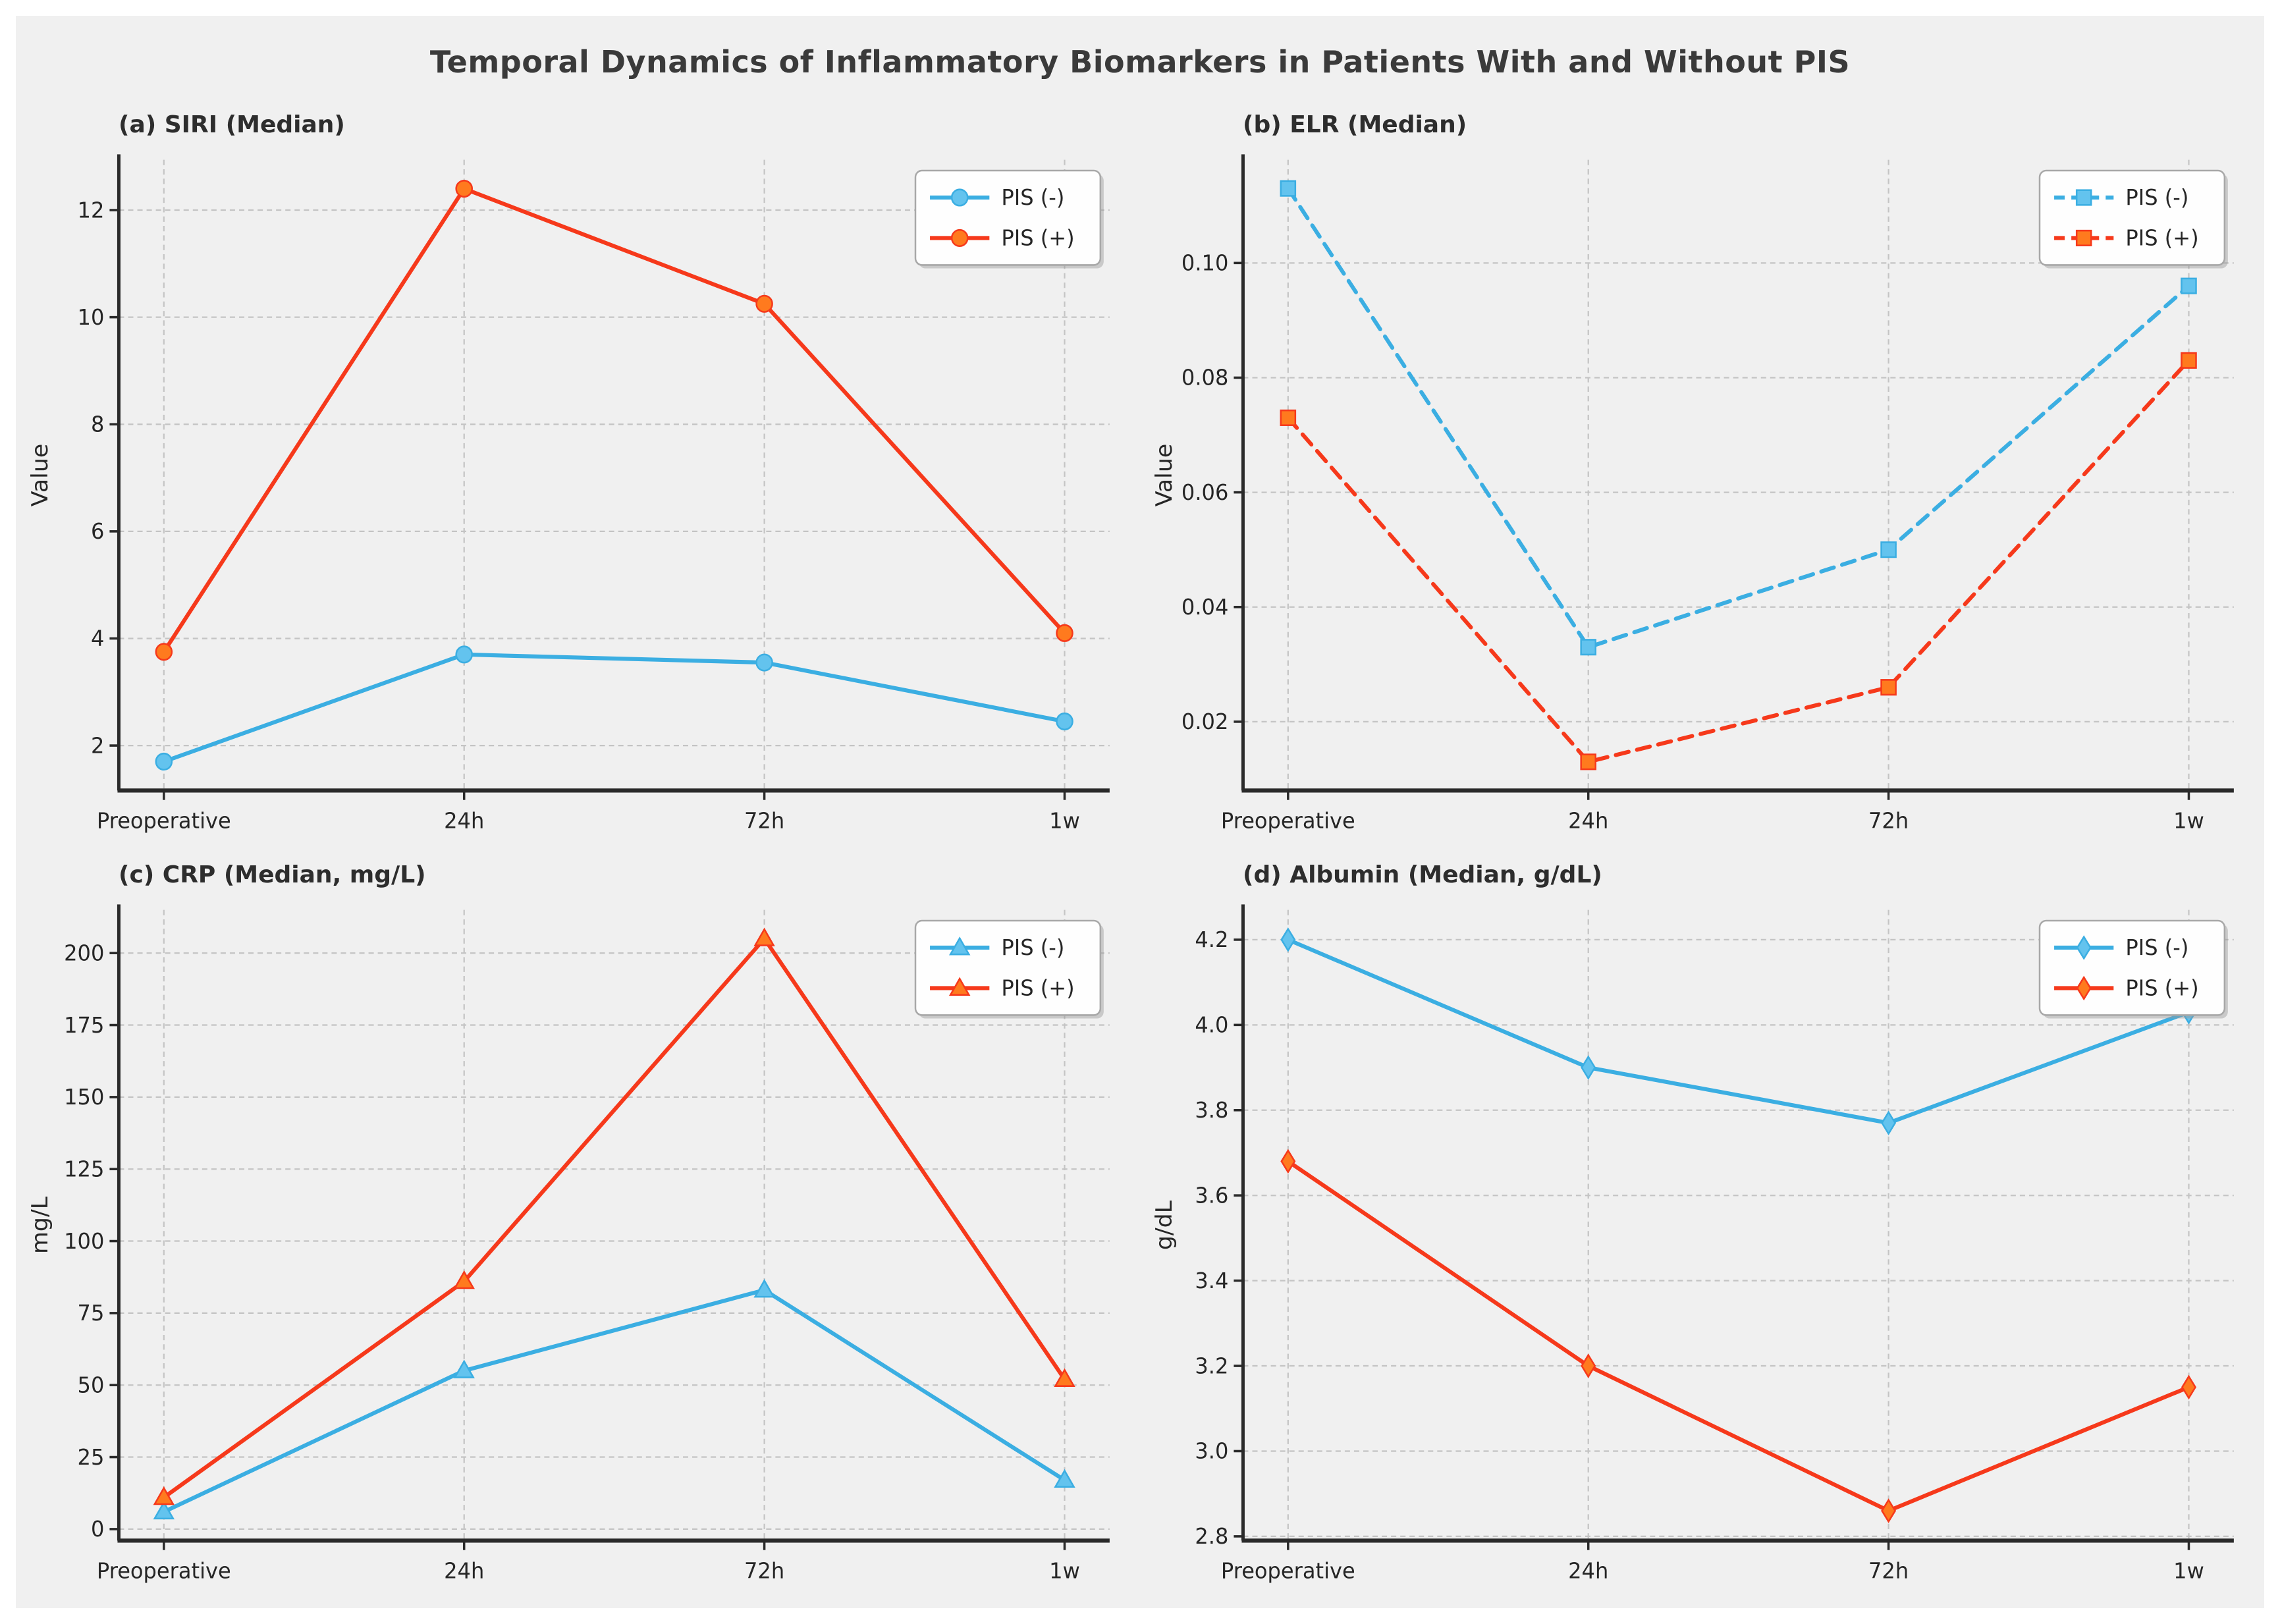 This screenshot has width=2280, height=1624. I want to click on y-axis-label: mg/L, so click(40, 1225).